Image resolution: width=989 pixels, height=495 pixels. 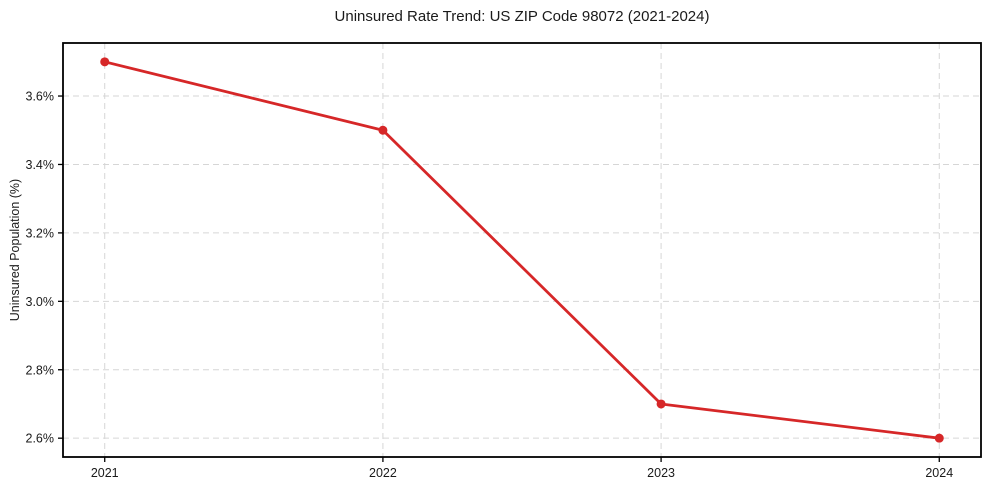 What do you see at coordinates (939, 438) in the screenshot?
I see `data-point-2024` at bounding box center [939, 438].